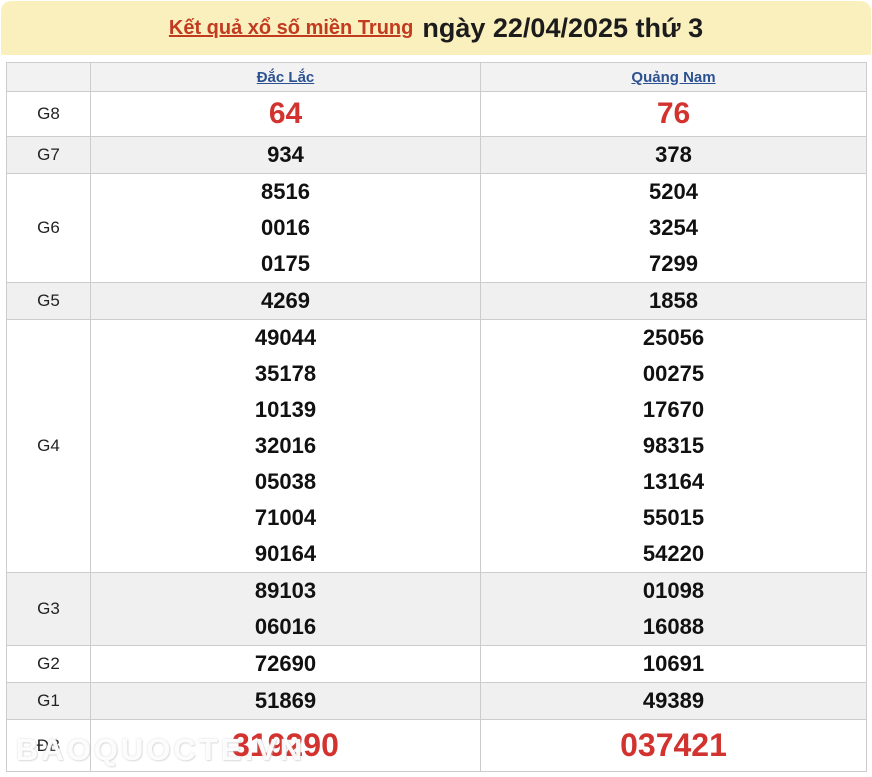 Image resolution: width=872 pixels, height=777 pixels. What do you see at coordinates (285, 481) in the screenshot?
I see `number-value: 05038` at bounding box center [285, 481].